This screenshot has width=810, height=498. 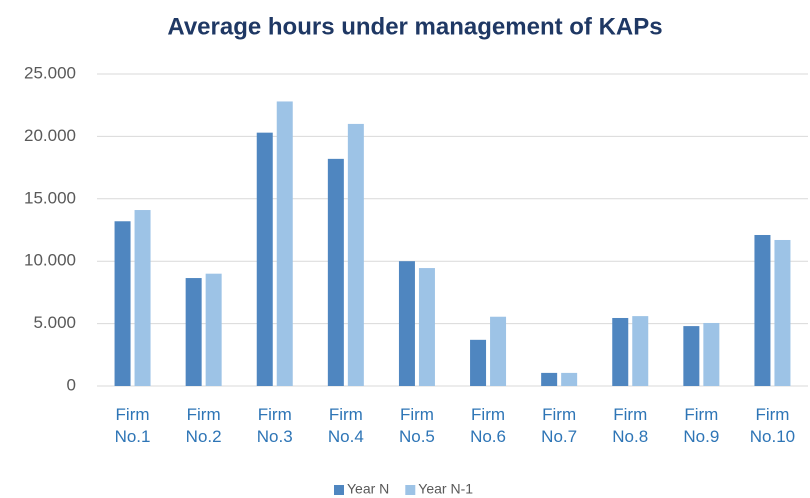 I want to click on y-tick-label: 20.000, so click(x=50, y=135).